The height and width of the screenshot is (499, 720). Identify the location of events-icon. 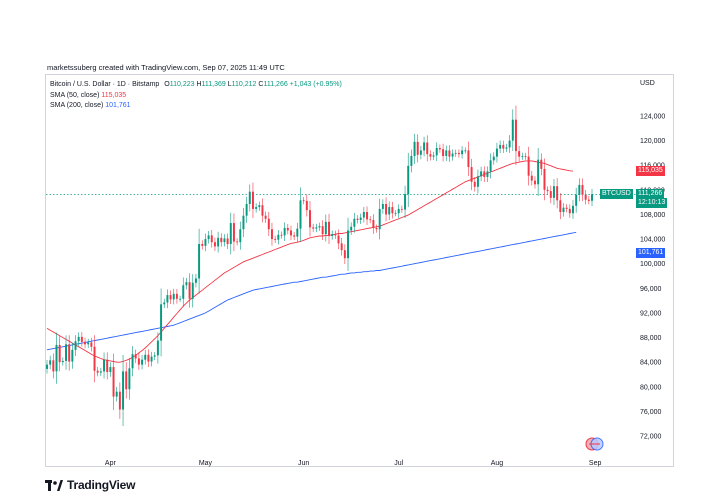
(595, 444).